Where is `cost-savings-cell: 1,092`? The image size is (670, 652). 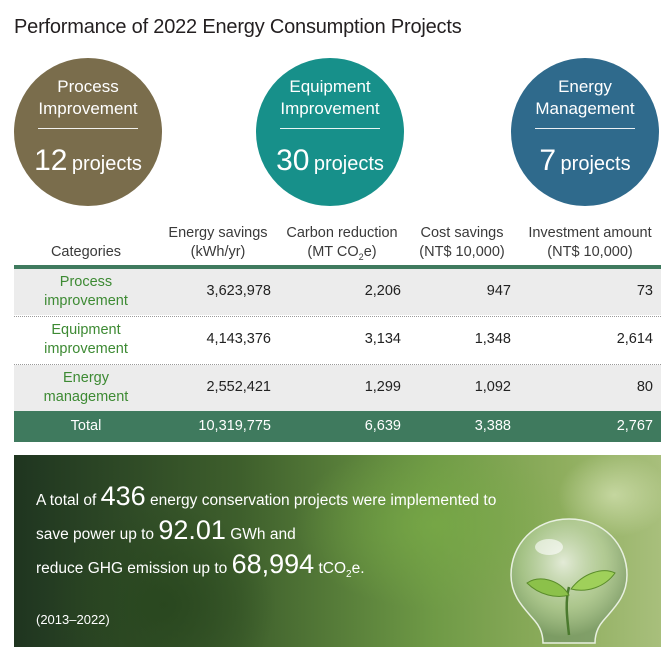 cost-savings-cell: 1,092 is located at coordinates (492, 387).